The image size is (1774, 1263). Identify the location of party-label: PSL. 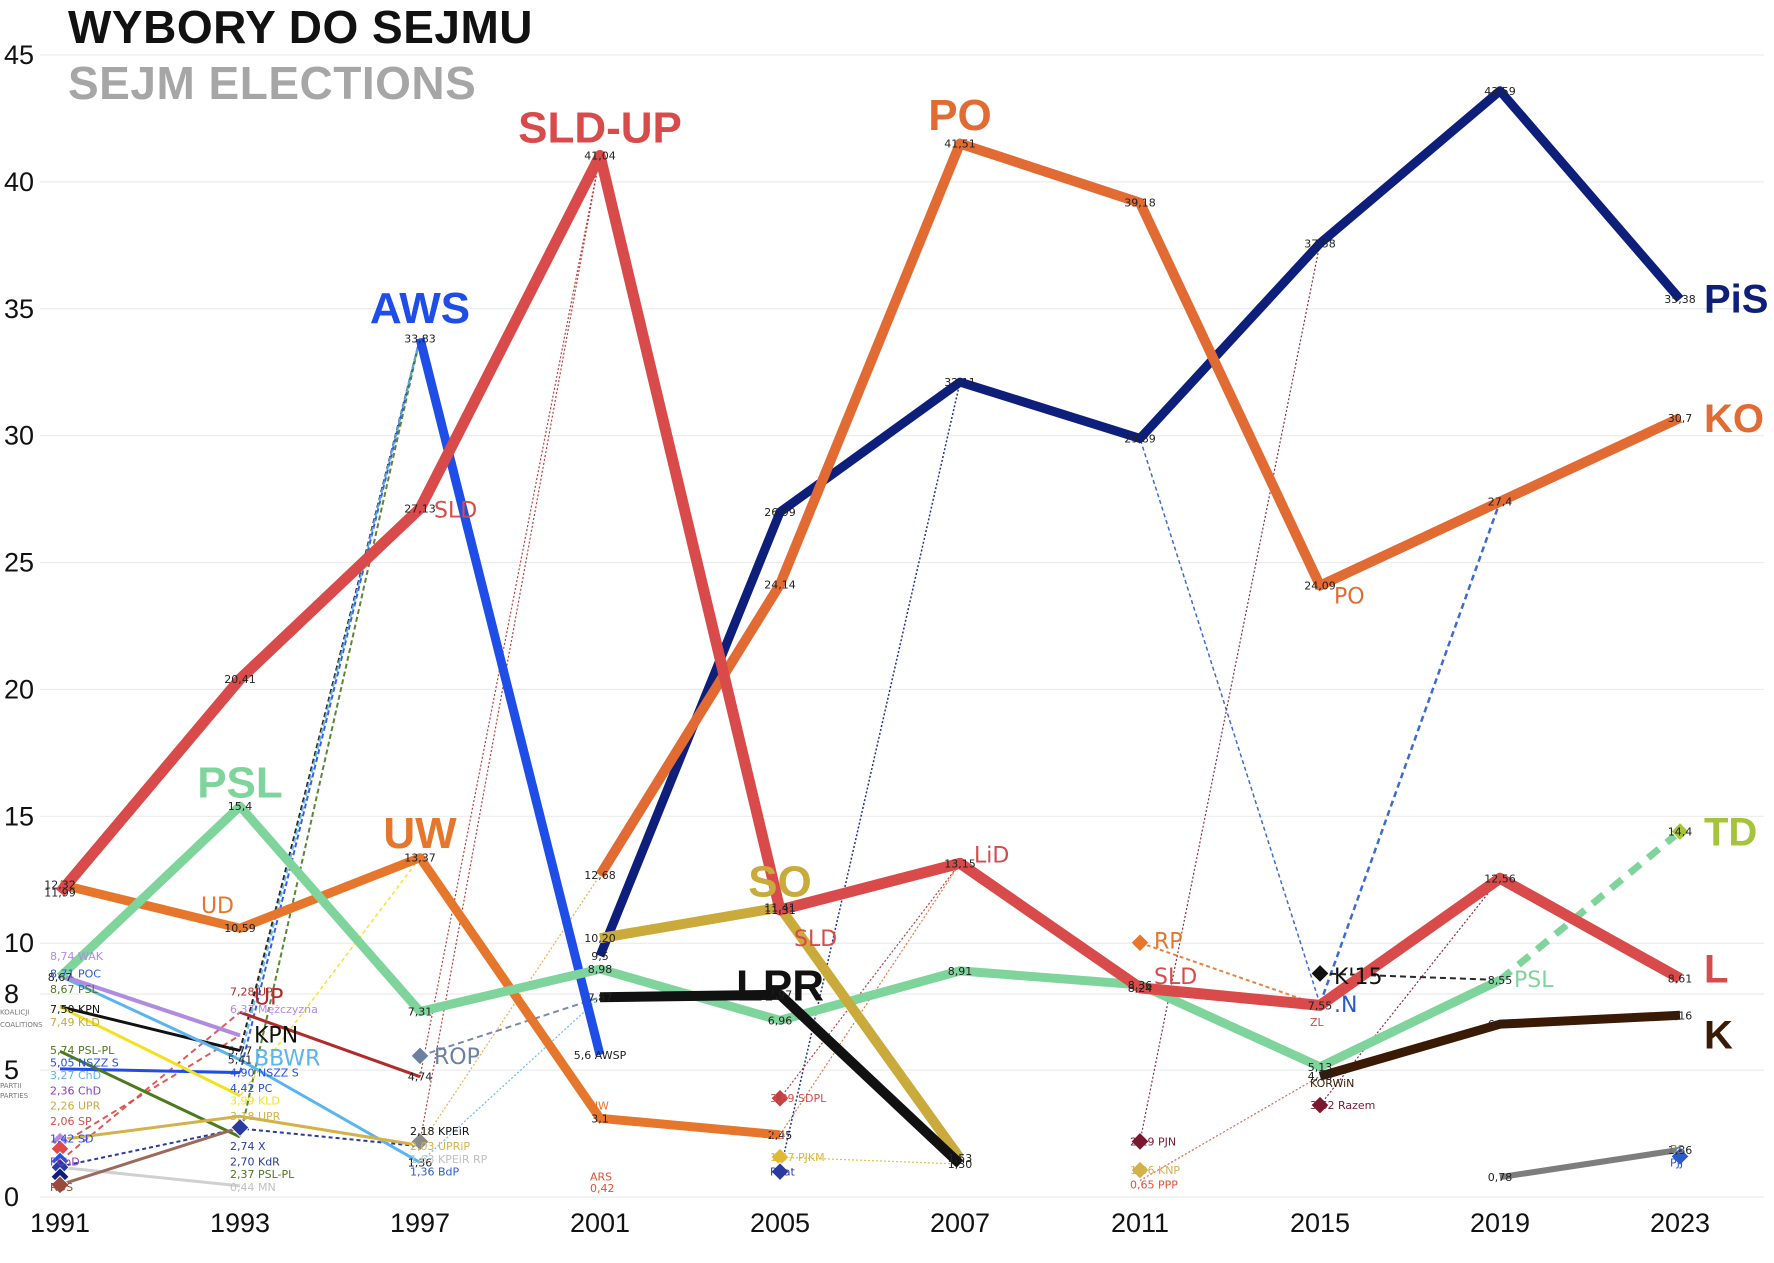
(240, 782).